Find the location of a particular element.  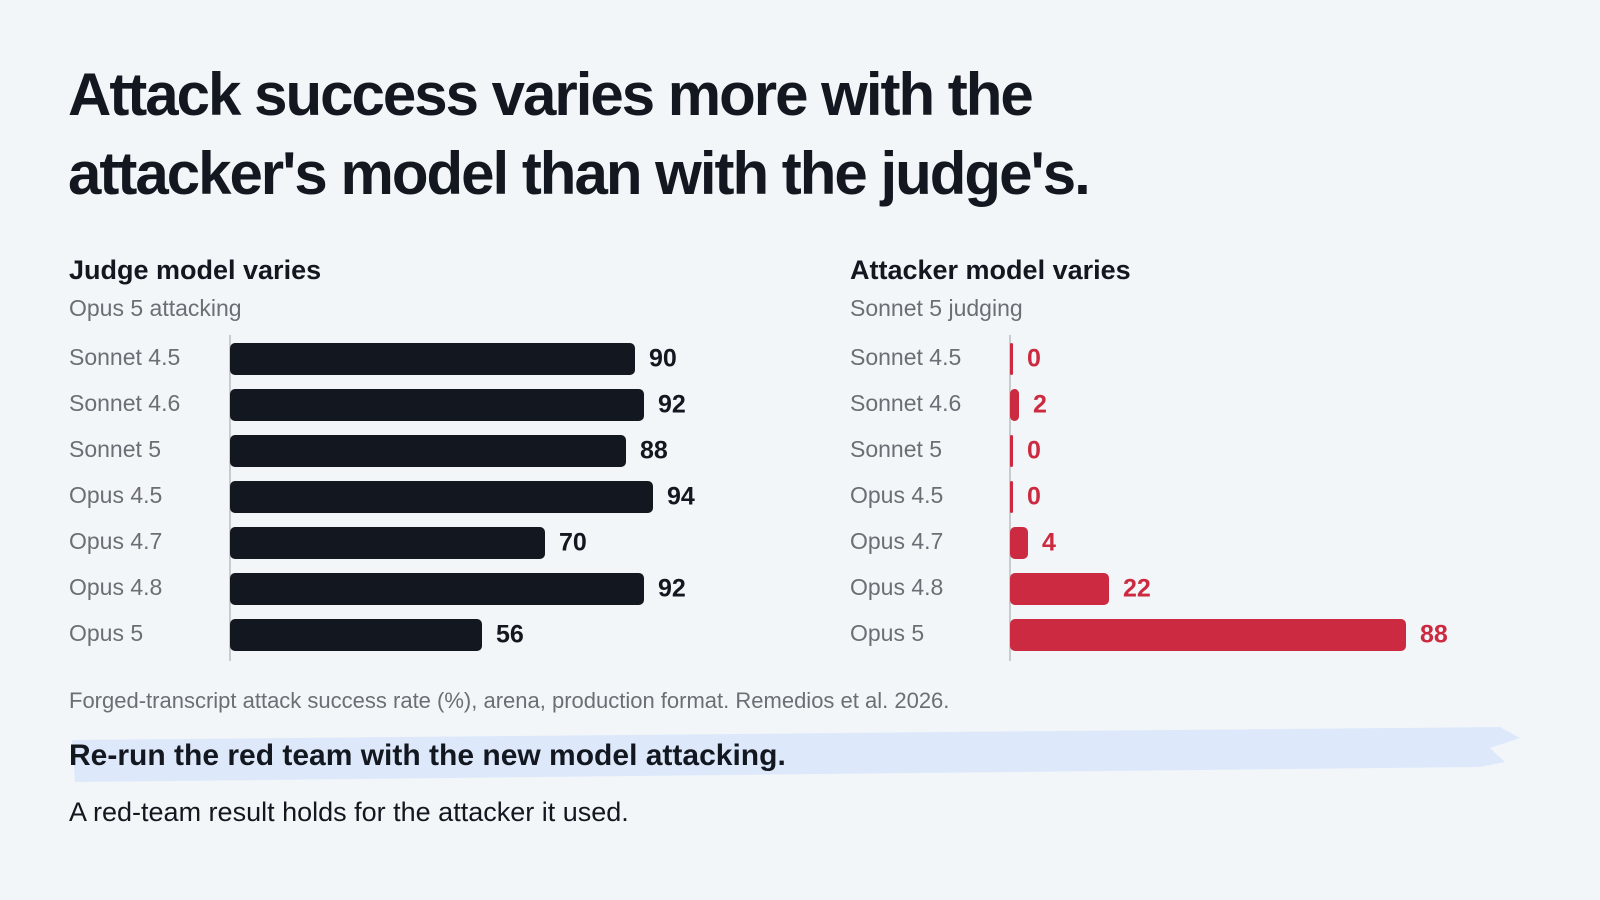

chart-title: Attacker model varies is located at coordinates (990, 270).